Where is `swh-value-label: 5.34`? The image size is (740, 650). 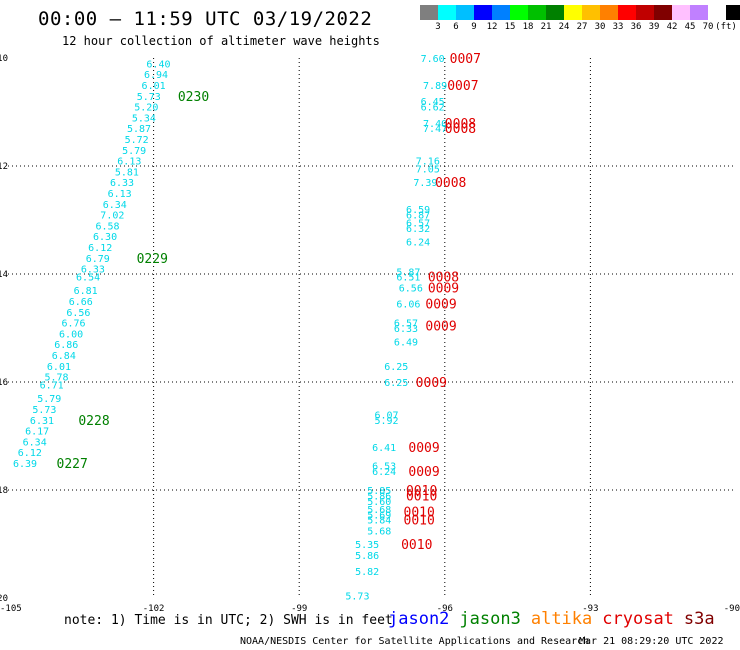
swh-value-label: 5.34 is located at coordinates (144, 118).